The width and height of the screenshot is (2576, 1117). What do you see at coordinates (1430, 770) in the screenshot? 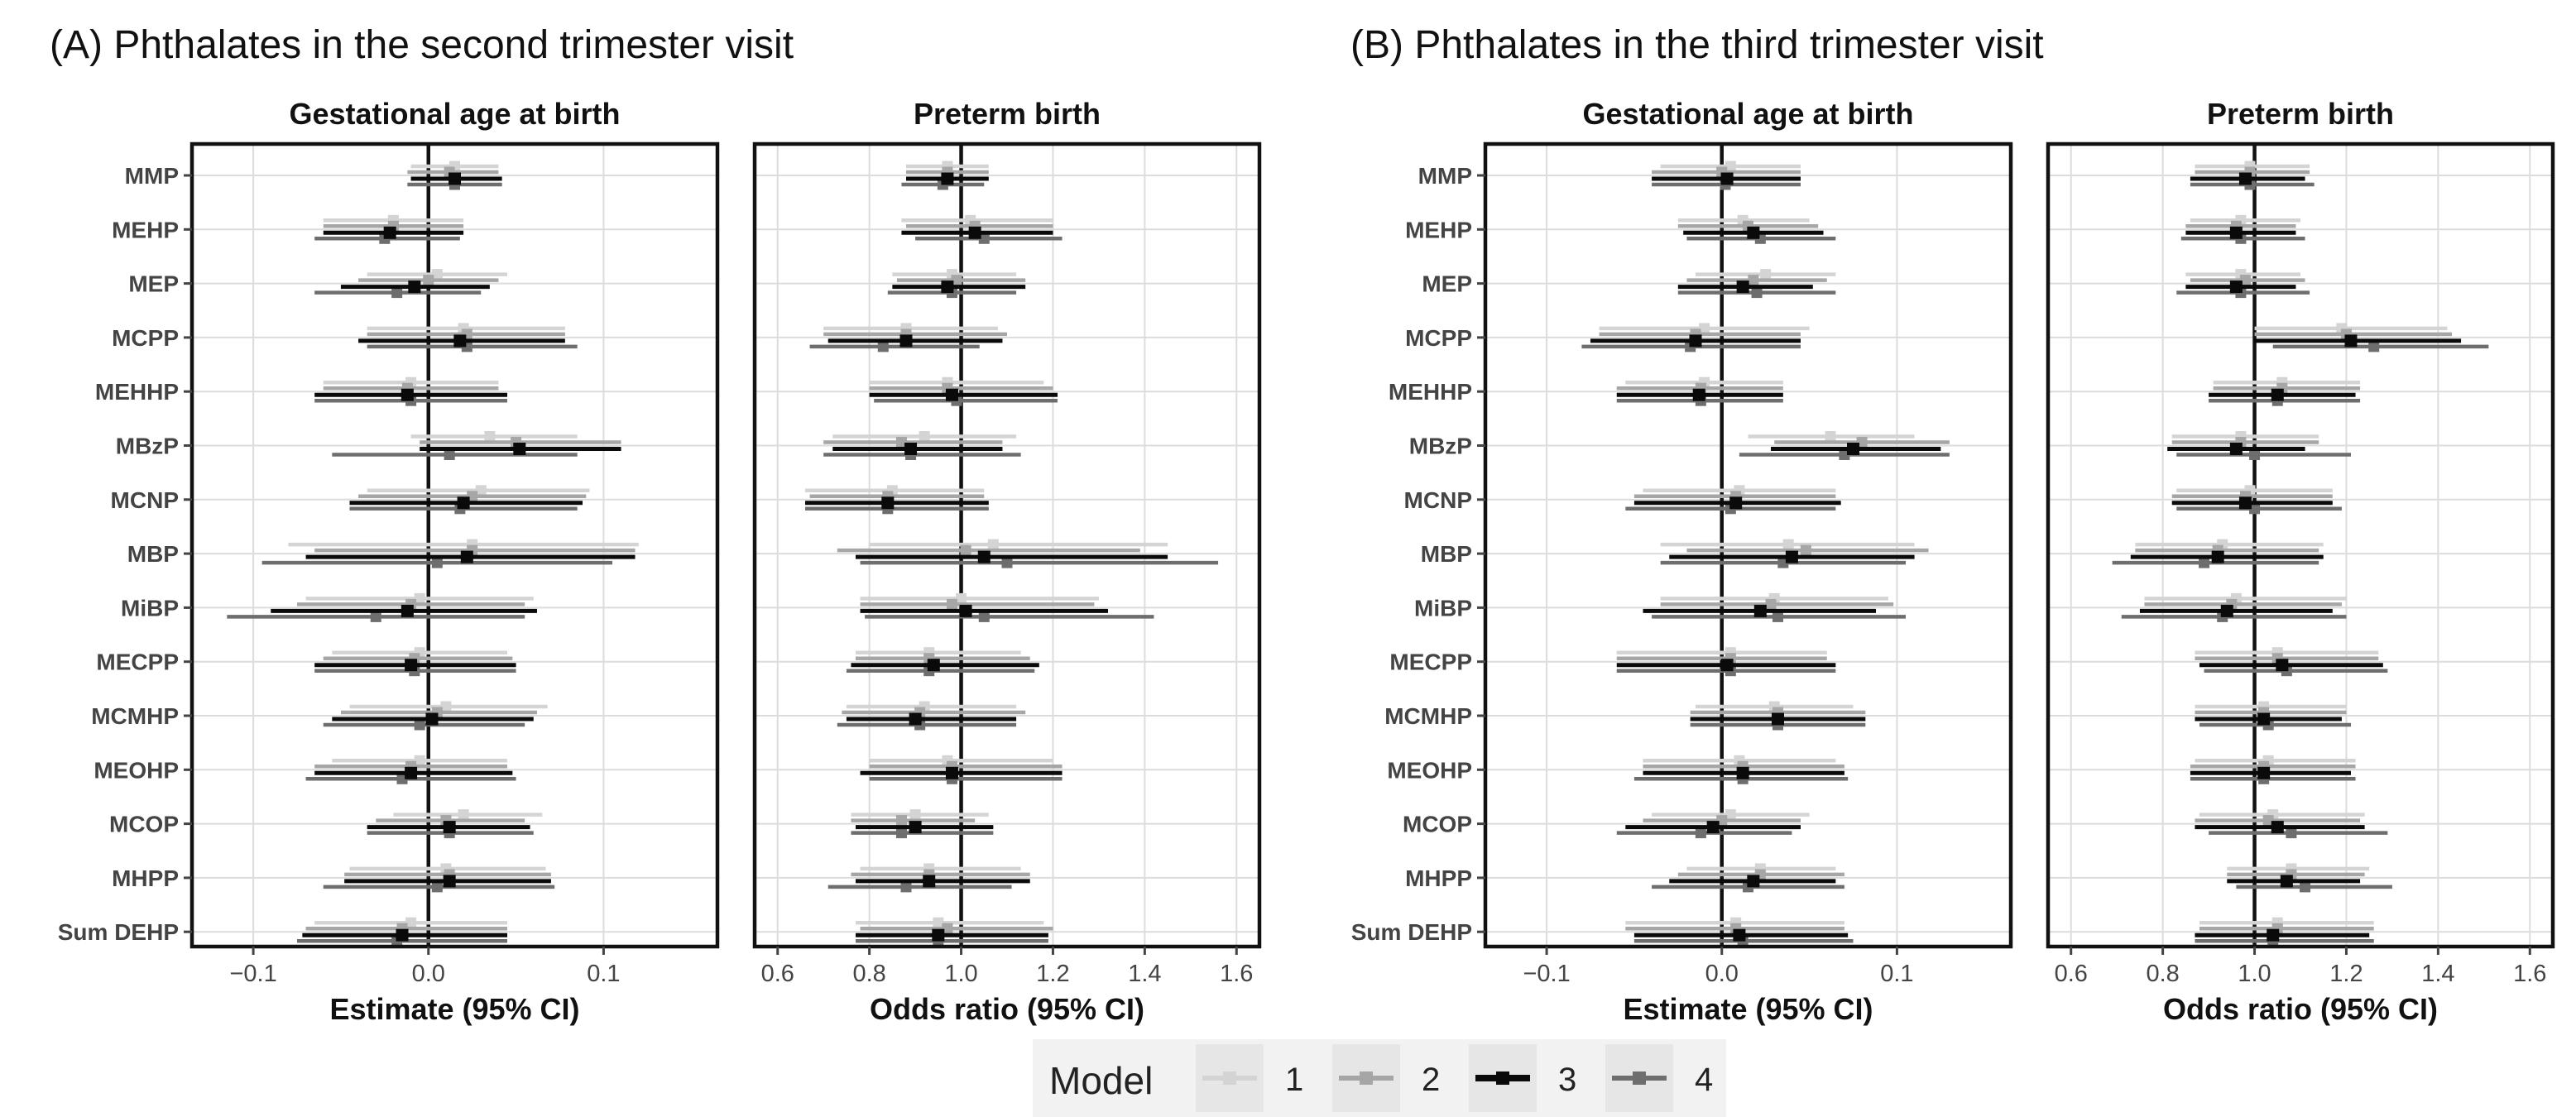
I see `category-label: MEOHP` at bounding box center [1430, 770].